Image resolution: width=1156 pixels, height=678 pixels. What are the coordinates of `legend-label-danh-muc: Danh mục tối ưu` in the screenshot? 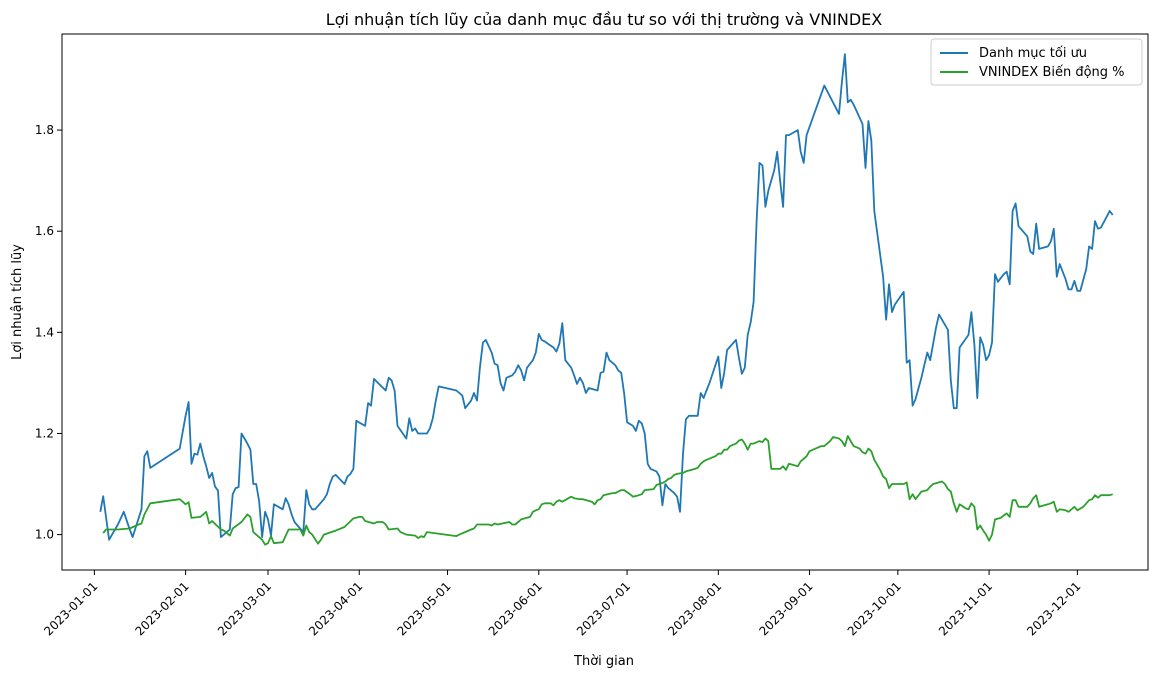 It's located at (1033, 53).